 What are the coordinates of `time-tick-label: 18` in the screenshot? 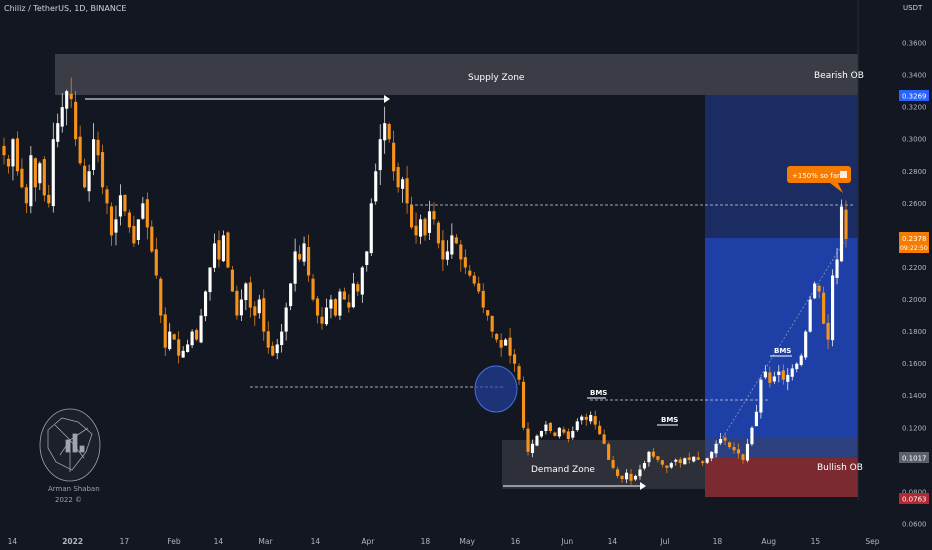 It's located at (718, 541).